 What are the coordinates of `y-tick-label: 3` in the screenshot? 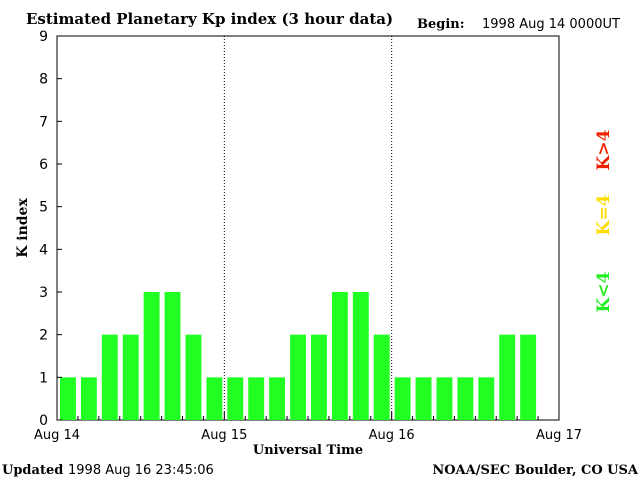 It's located at (43, 293).